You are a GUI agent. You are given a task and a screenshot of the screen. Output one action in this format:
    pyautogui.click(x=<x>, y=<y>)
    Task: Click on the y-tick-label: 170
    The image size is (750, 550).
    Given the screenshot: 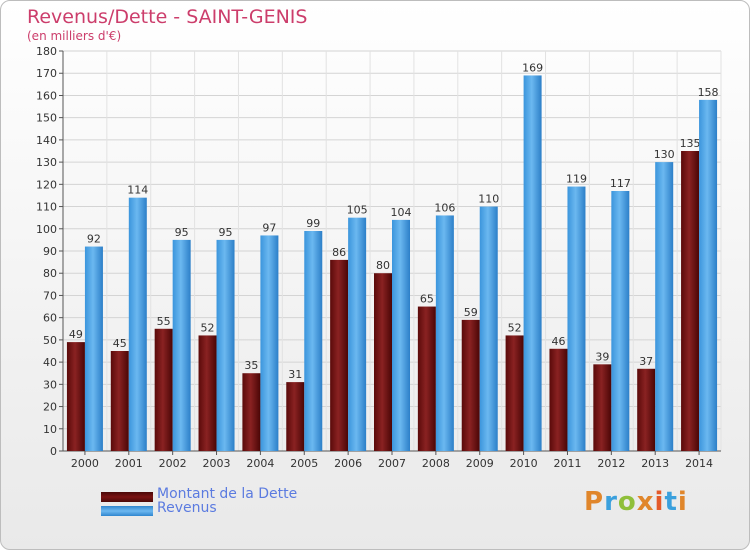 What is the action you would take?
    pyautogui.click(x=46, y=73)
    